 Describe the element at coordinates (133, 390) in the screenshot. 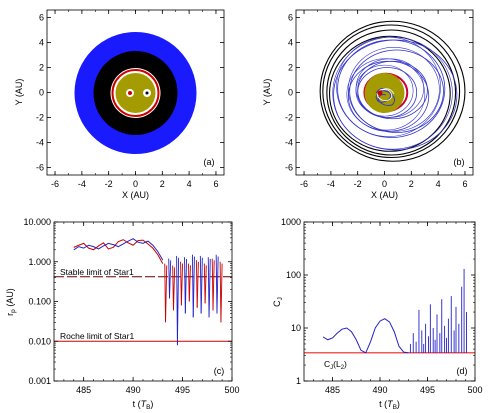

I see `x-tick-label-c: 490` at that location.